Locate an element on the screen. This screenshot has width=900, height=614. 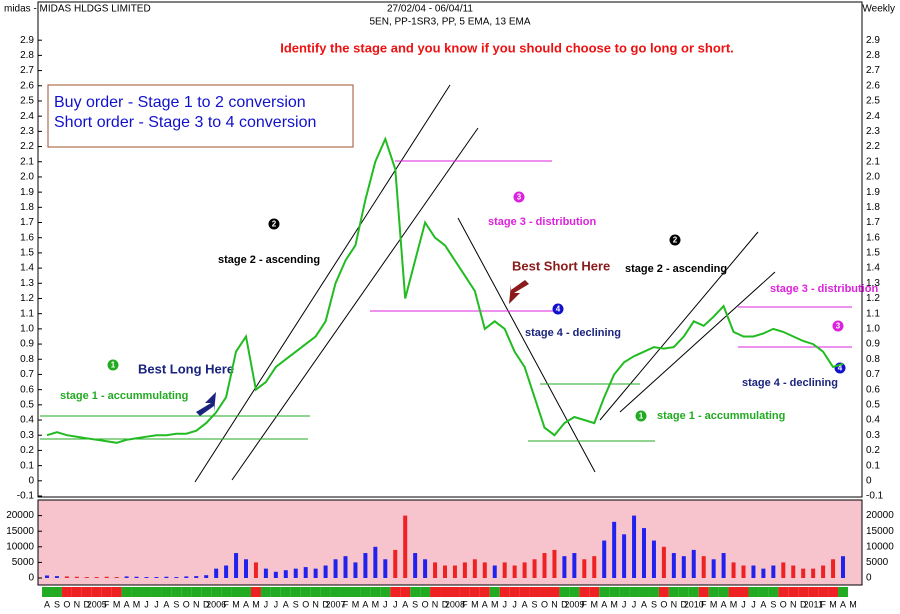
y-tick-label: 0.2 is located at coordinates (27, 450).